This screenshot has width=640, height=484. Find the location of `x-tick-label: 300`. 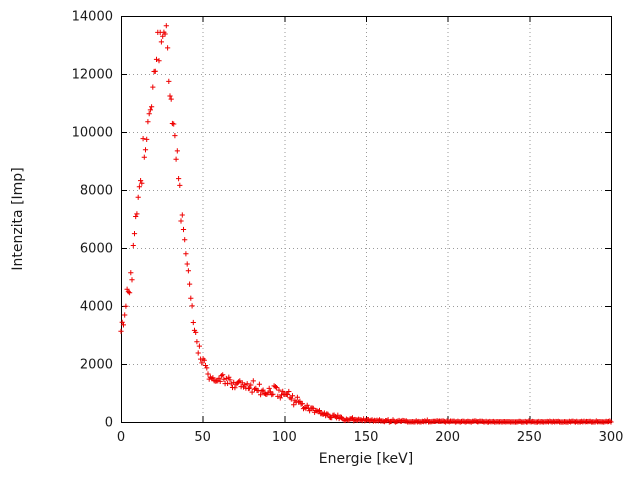

x-tick-label: 300 is located at coordinates (611, 437).